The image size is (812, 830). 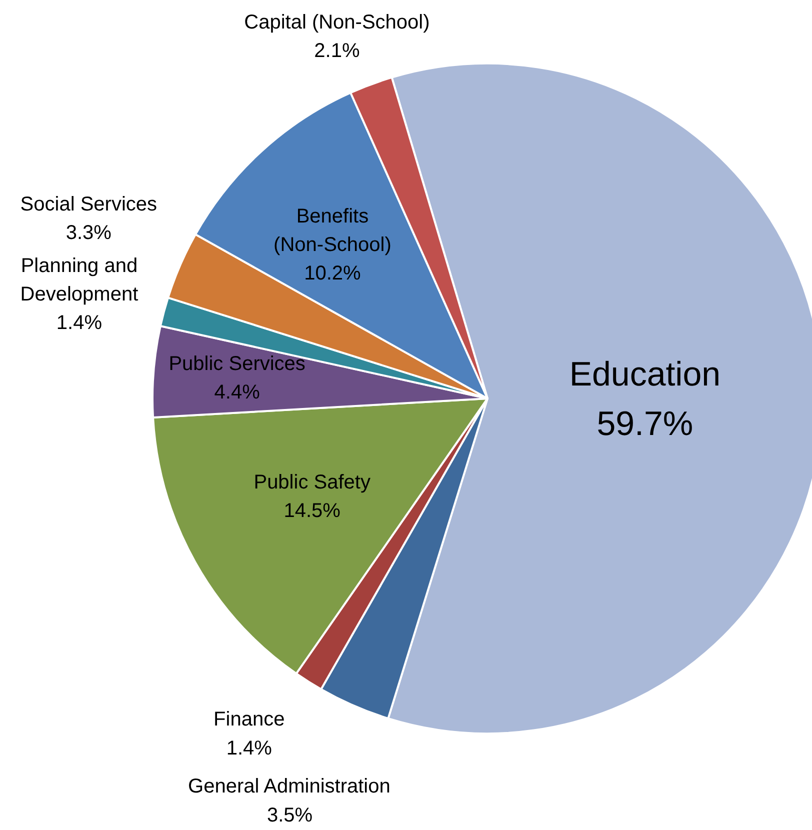 I want to click on data-label: 14.5%, so click(x=312, y=511).